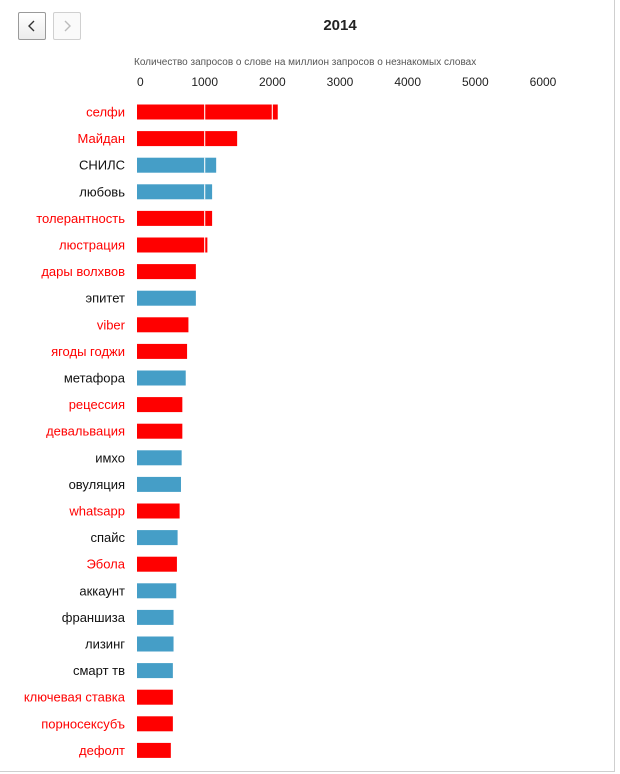 The image size is (620, 774). Describe the element at coordinates (106, 298) in the screenshot. I see `category-label: эпитет` at that location.